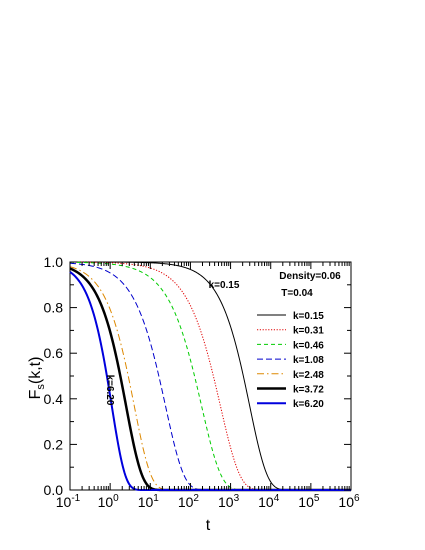 The width and height of the screenshot is (425, 550). Describe the element at coordinates (308, 375) in the screenshot. I see `legend-label: k=2.48` at that location.